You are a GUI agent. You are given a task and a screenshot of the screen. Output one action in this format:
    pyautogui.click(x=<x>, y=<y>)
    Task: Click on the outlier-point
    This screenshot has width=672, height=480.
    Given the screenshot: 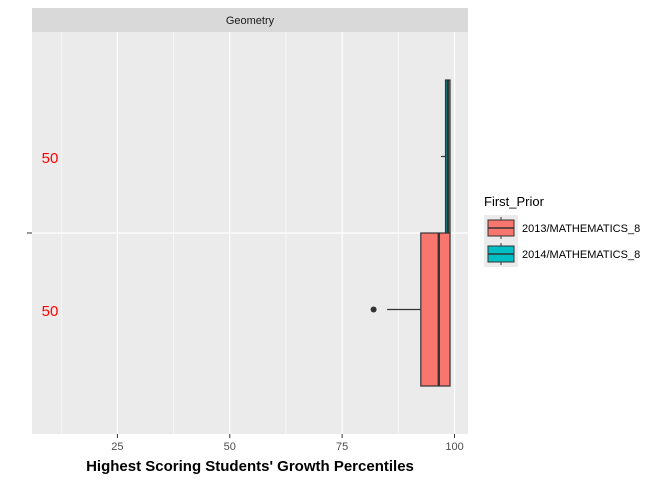 What is the action you would take?
    pyautogui.click(x=373, y=309)
    